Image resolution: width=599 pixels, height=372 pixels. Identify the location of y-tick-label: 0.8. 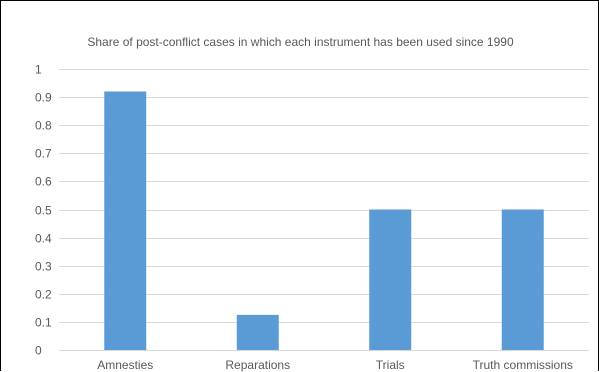
(43, 126).